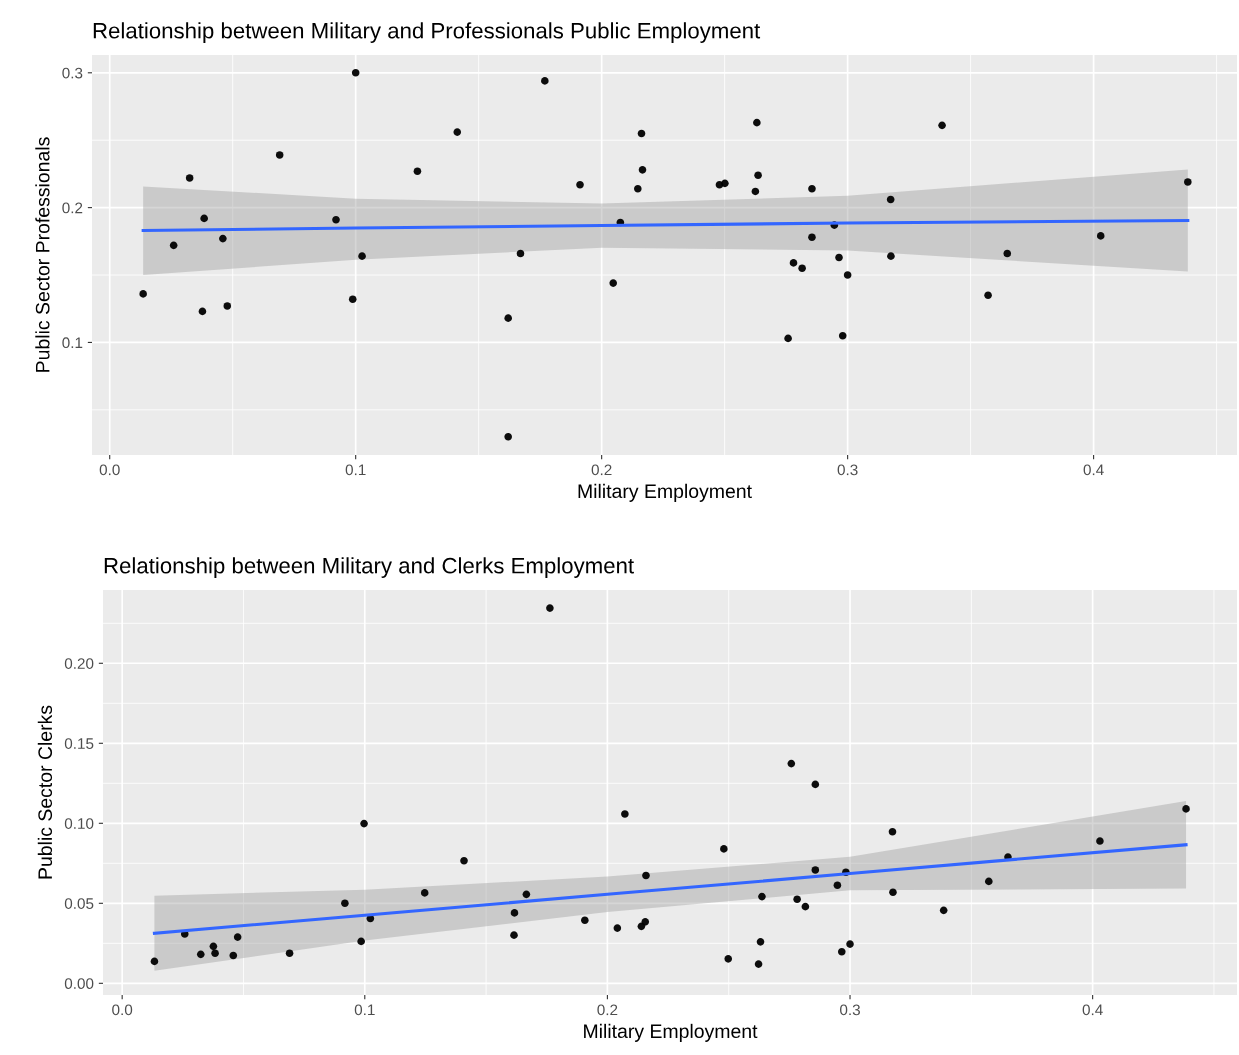  I want to click on y-tick-label: 0.3, so click(72, 73).